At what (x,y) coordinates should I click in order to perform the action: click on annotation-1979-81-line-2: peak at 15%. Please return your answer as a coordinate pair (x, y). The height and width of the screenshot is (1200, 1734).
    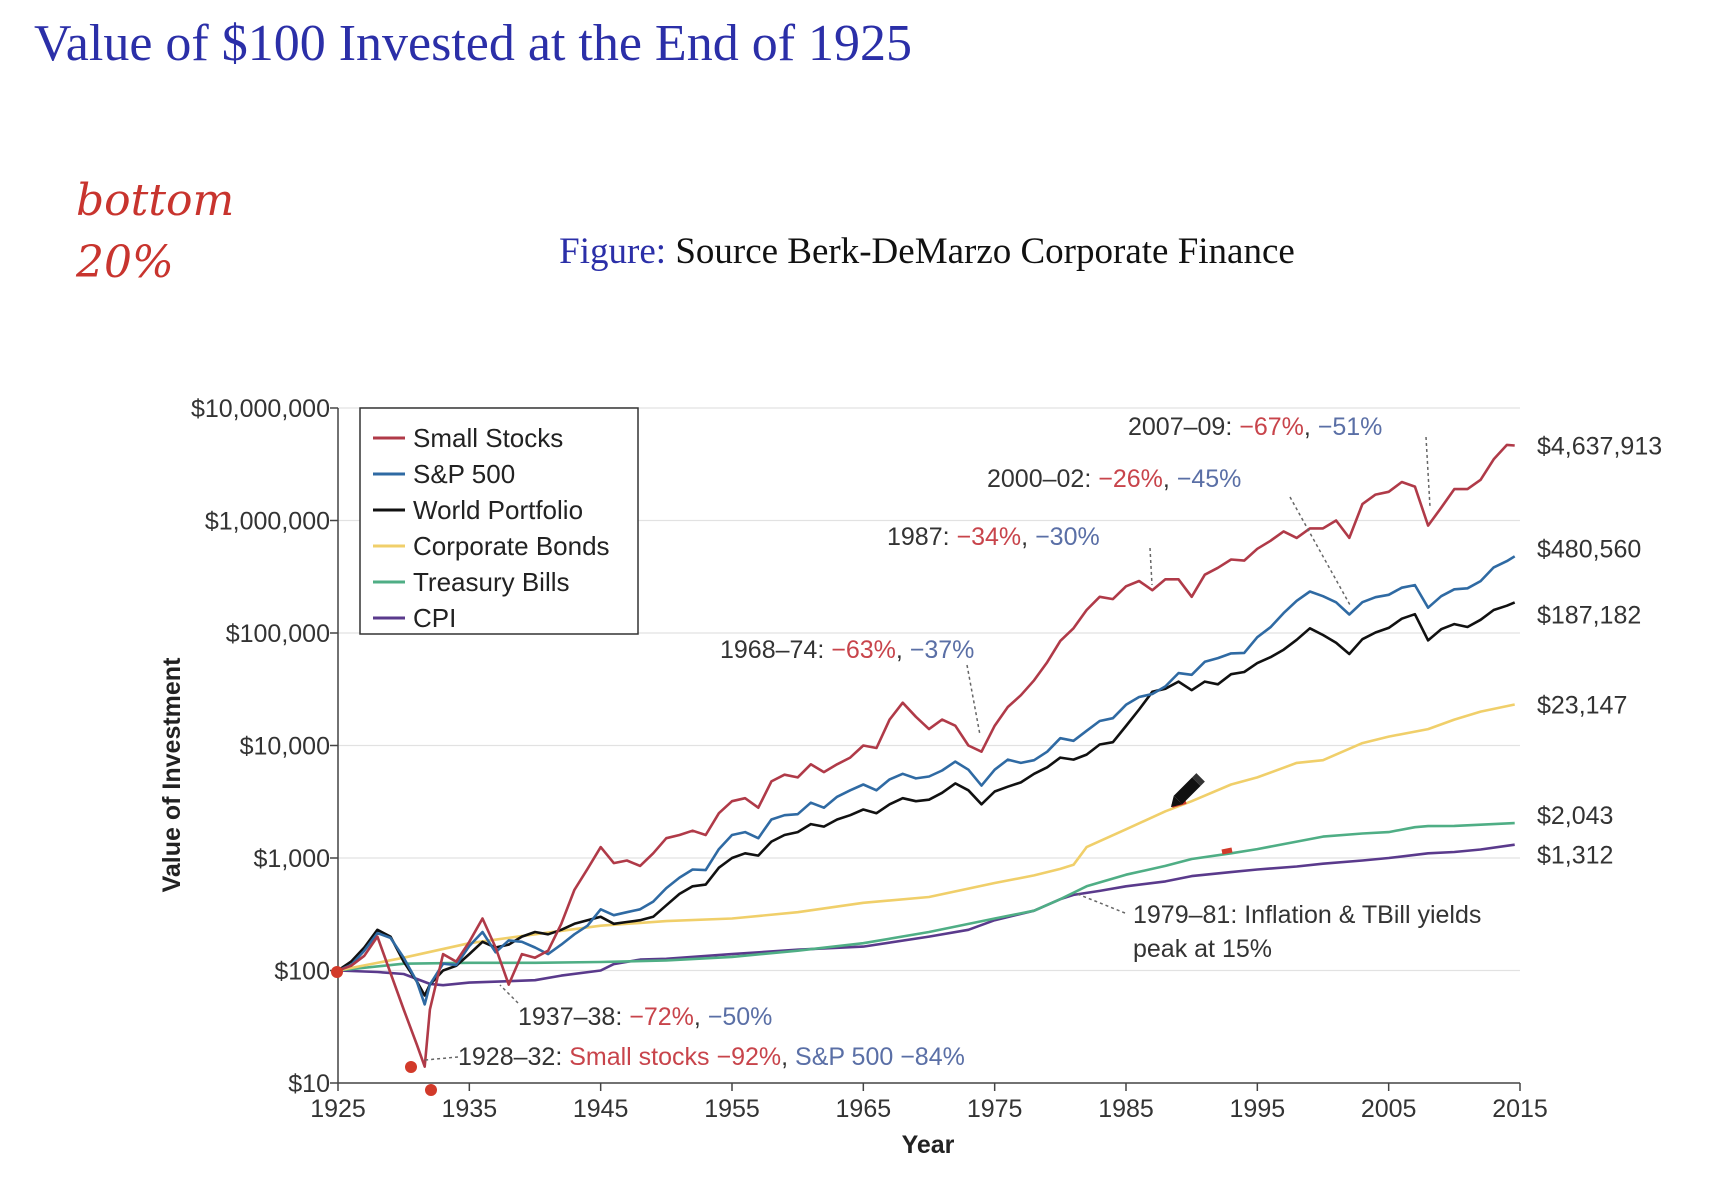
    Looking at the image, I should click on (1202, 949).